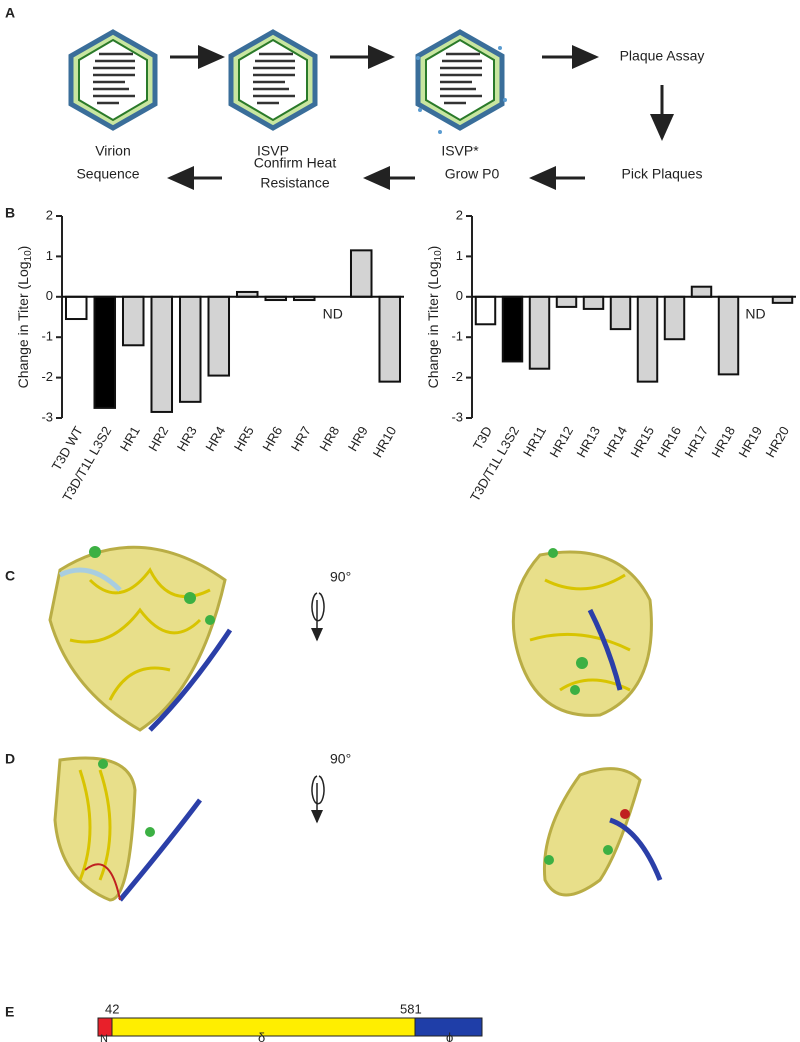  I want to click on panel-label: E, so click(9, 1012).